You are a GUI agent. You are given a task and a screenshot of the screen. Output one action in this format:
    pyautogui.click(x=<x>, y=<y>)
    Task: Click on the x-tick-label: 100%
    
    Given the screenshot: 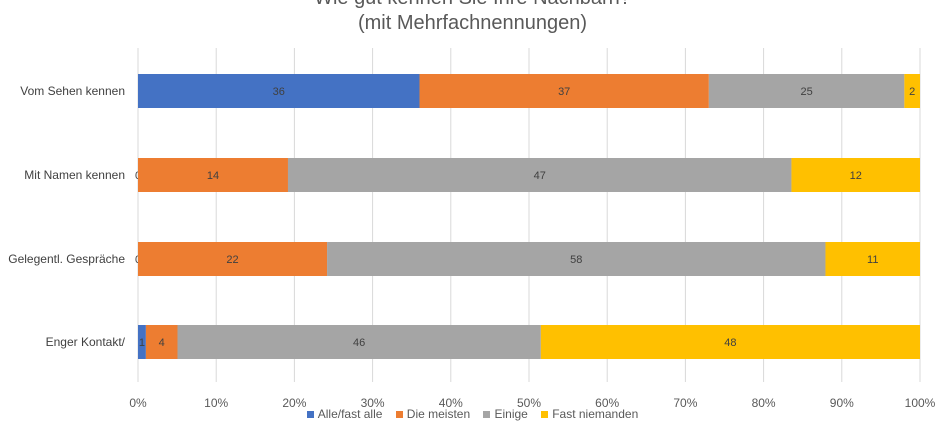 What is the action you would take?
    pyautogui.click(x=920, y=403)
    